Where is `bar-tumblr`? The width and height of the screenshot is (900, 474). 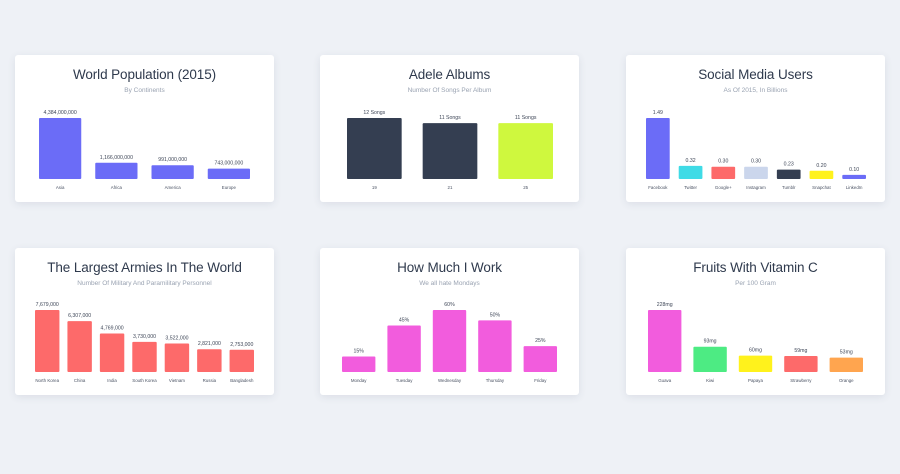 bar-tumblr is located at coordinates (788, 174).